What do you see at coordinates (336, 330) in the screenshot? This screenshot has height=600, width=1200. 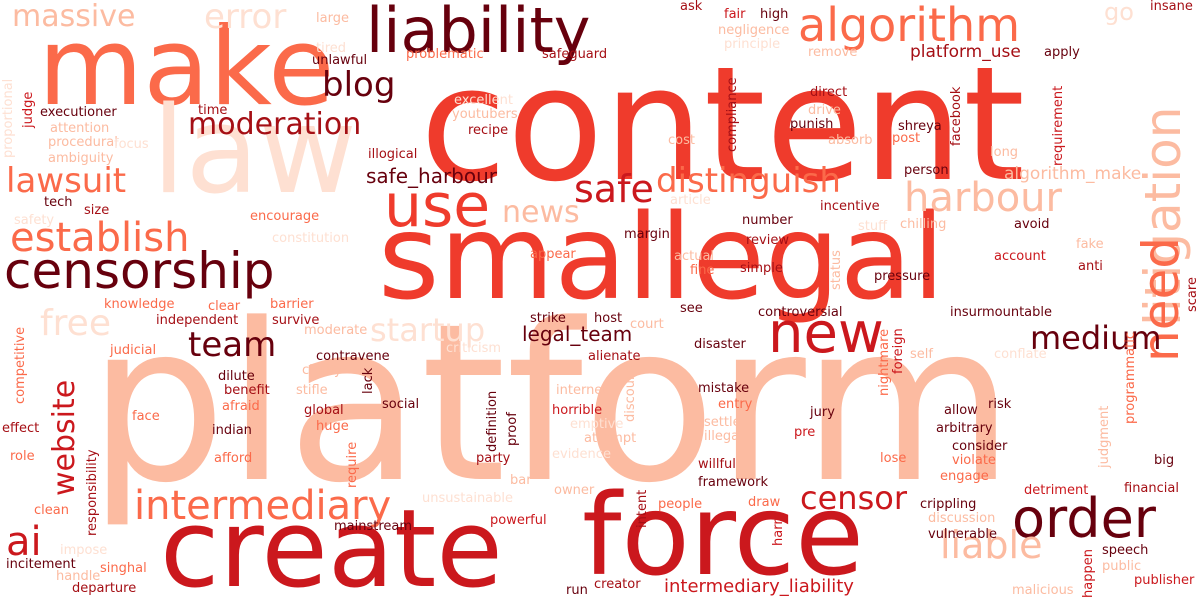 I see `word: moderate` at bounding box center [336, 330].